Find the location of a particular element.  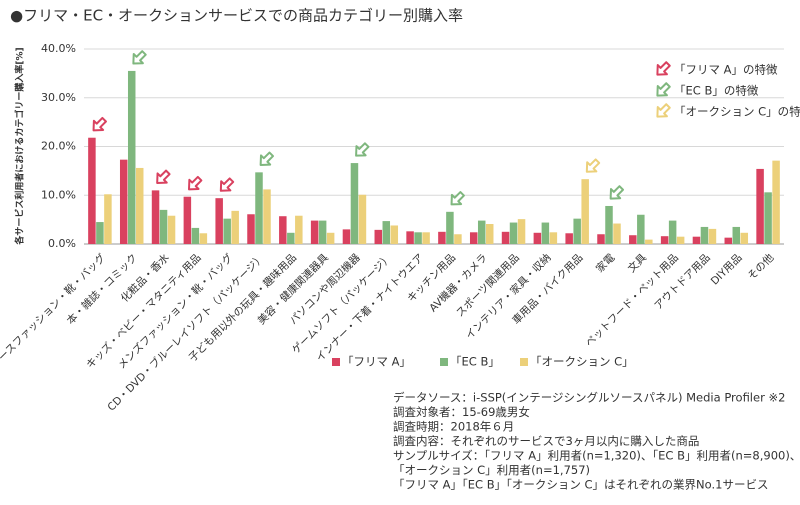

x-tick-label: 文具 is located at coordinates (637, 263).